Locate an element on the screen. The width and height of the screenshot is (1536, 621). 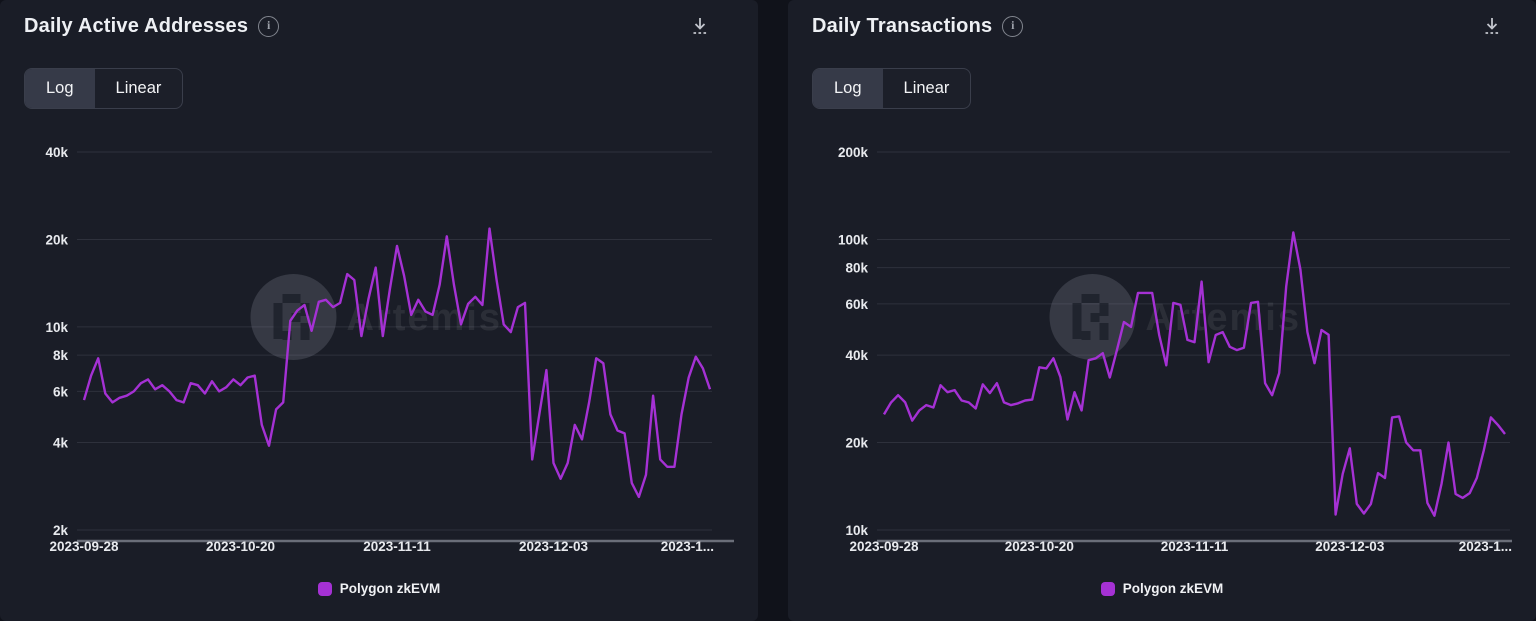
y-axis-tick-label: 2k is located at coordinates (61, 530).